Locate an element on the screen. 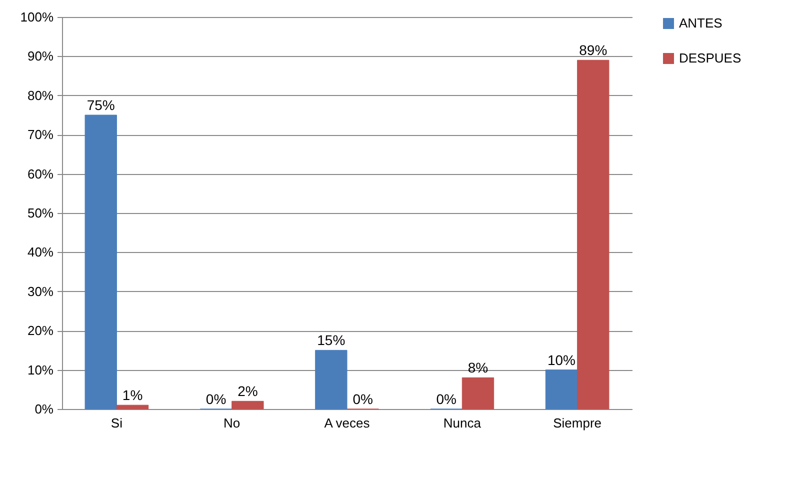 This screenshot has width=812, height=493. legend-label: ANTES is located at coordinates (701, 23).